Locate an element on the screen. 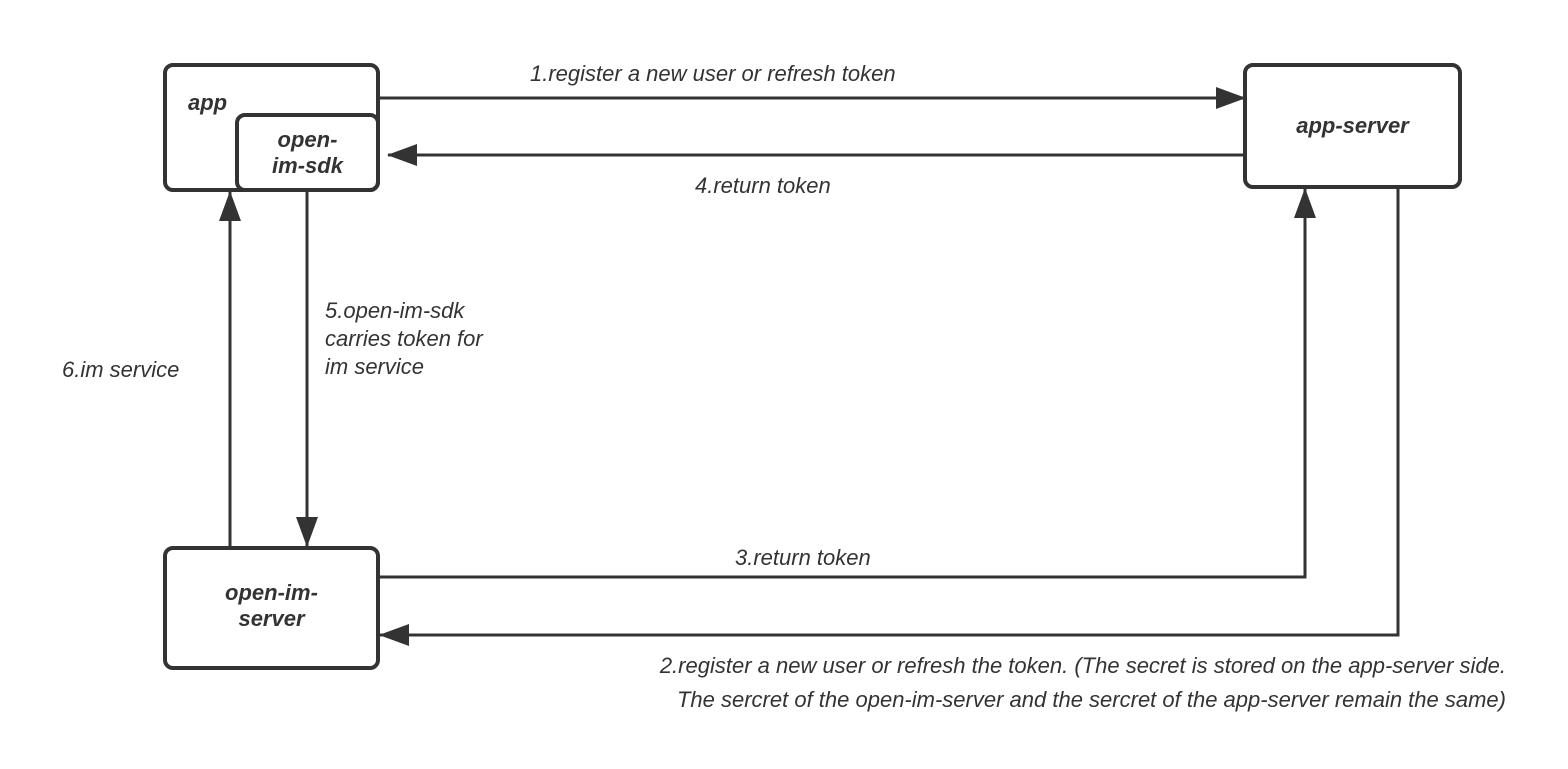 The image size is (1568, 769). open-im-sdk-box is located at coordinates (307, 152).